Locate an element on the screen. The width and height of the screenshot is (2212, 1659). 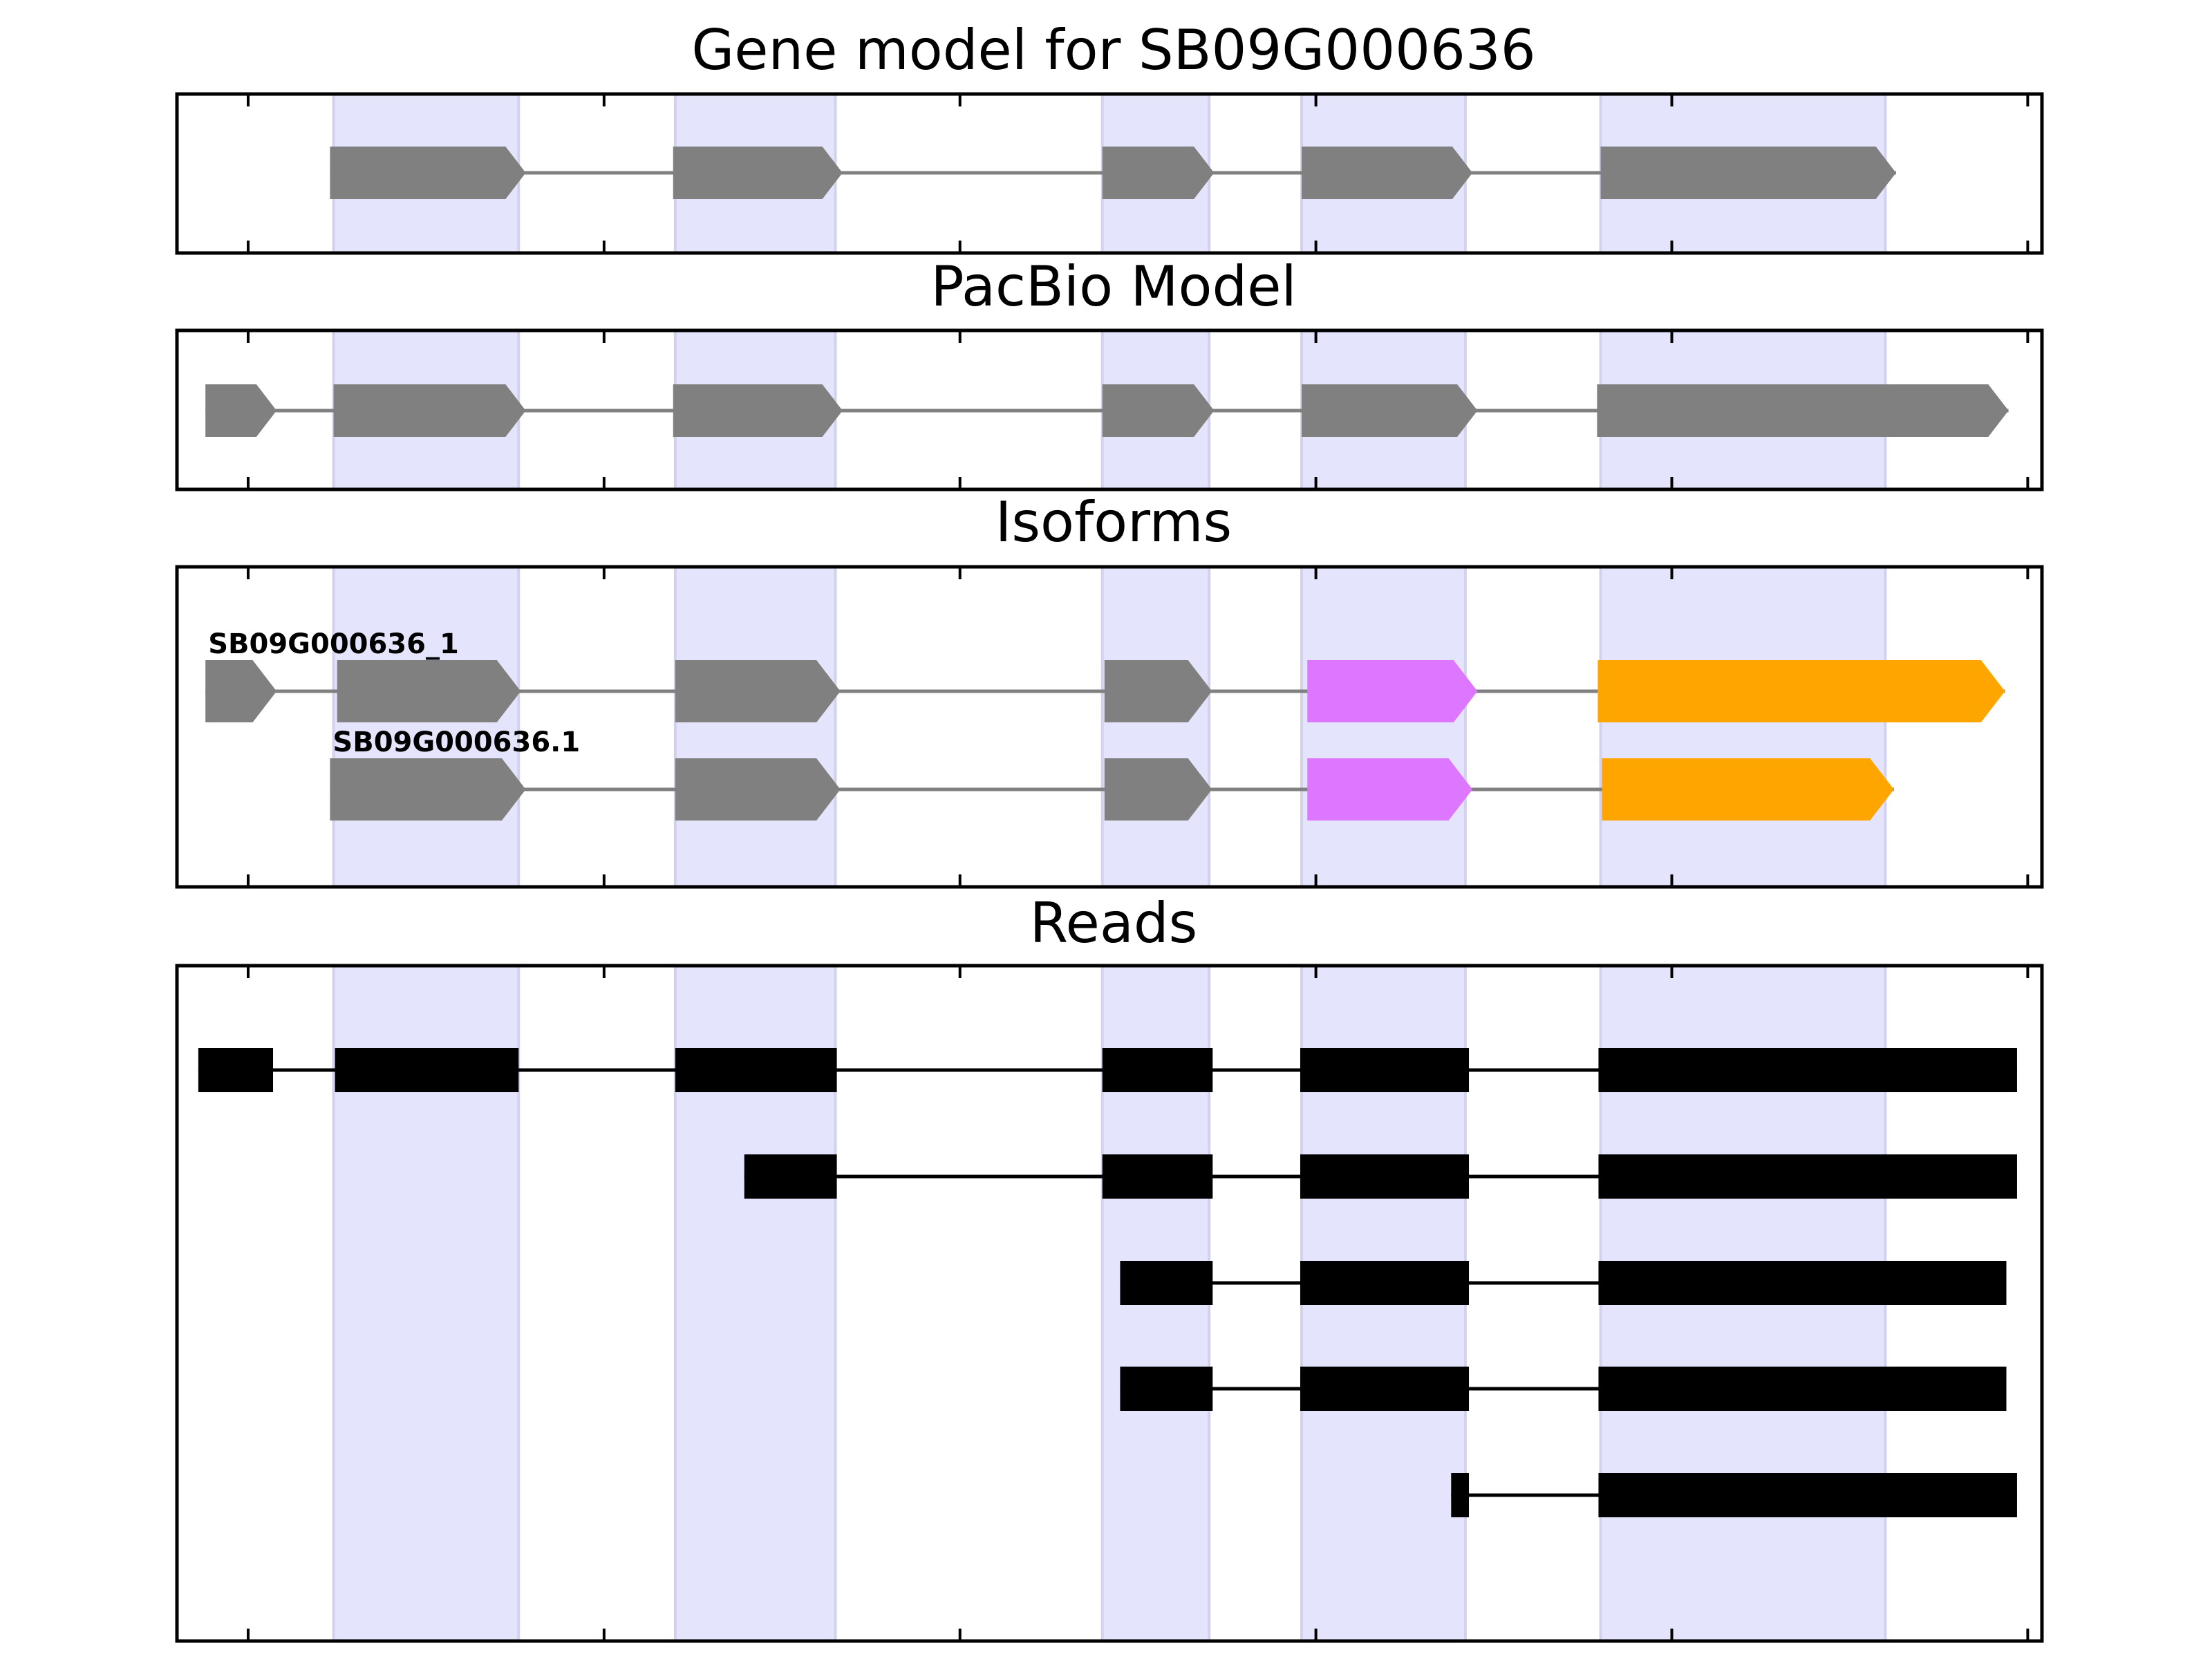
panel-2: PacBio Model is located at coordinates (1110, 372).